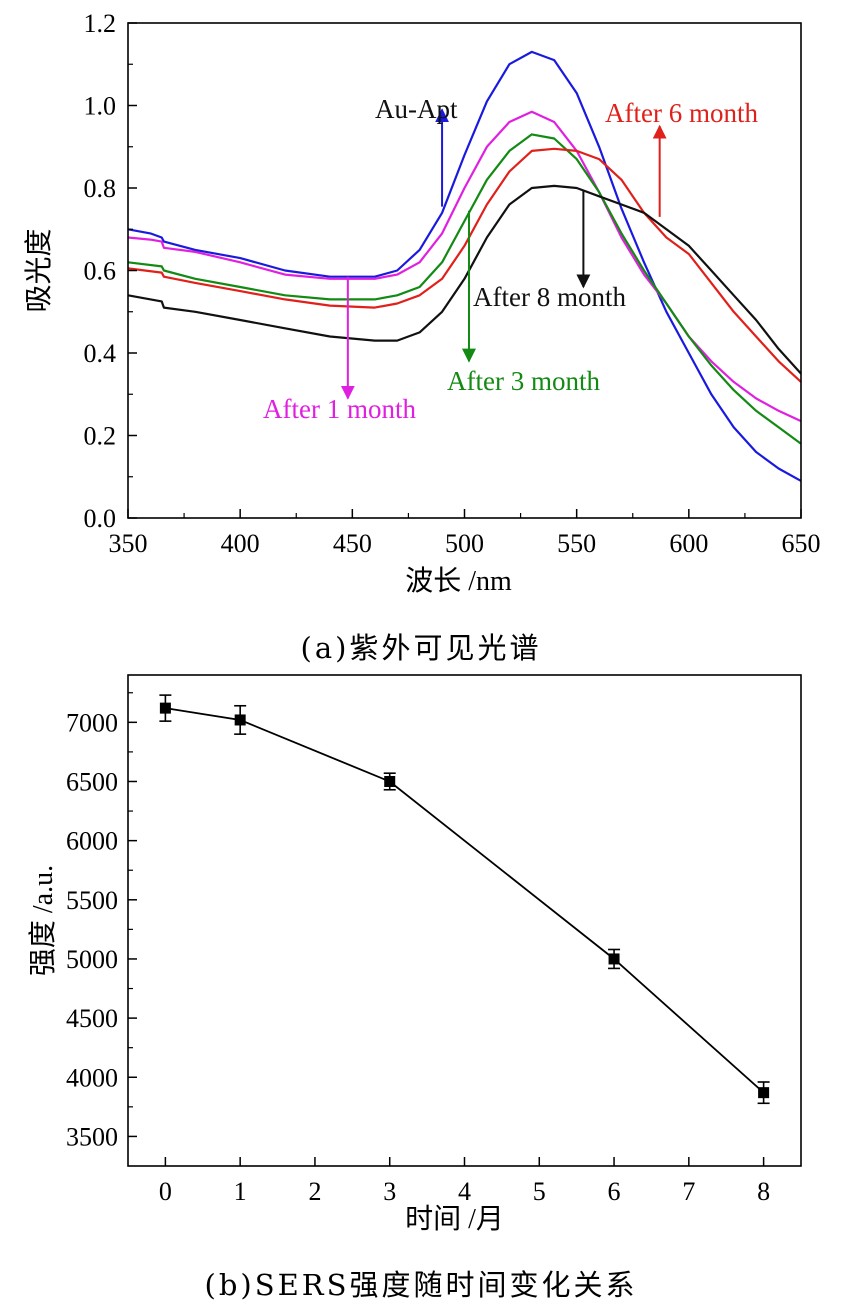 Image resolution: width=842 pixels, height=1314 pixels. Describe the element at coordinates (688, 543) in the screenshot. I see `x-tick-label: 600` at that location.